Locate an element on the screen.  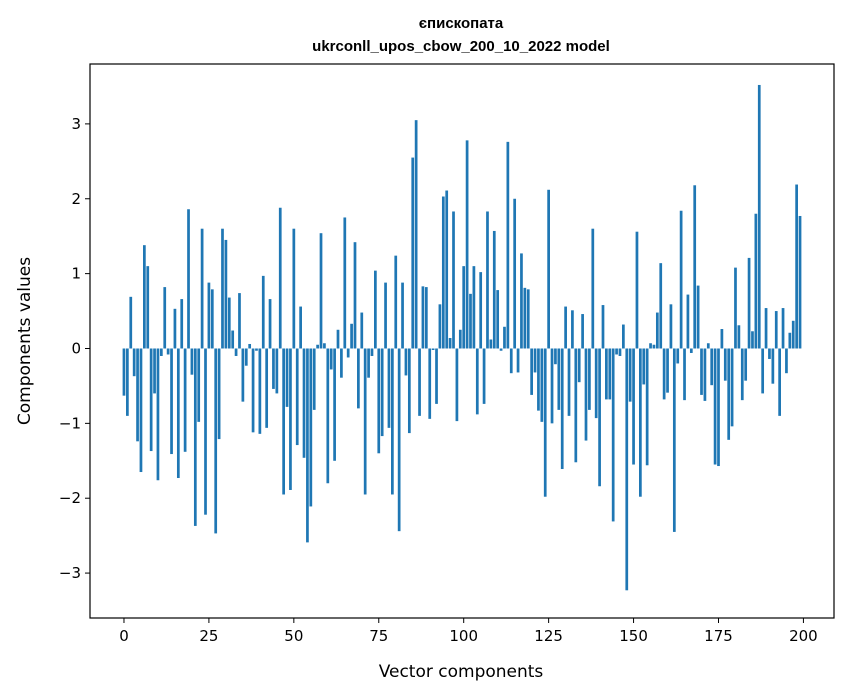
chart-title: єпископата is located at coordinates (461, 23).